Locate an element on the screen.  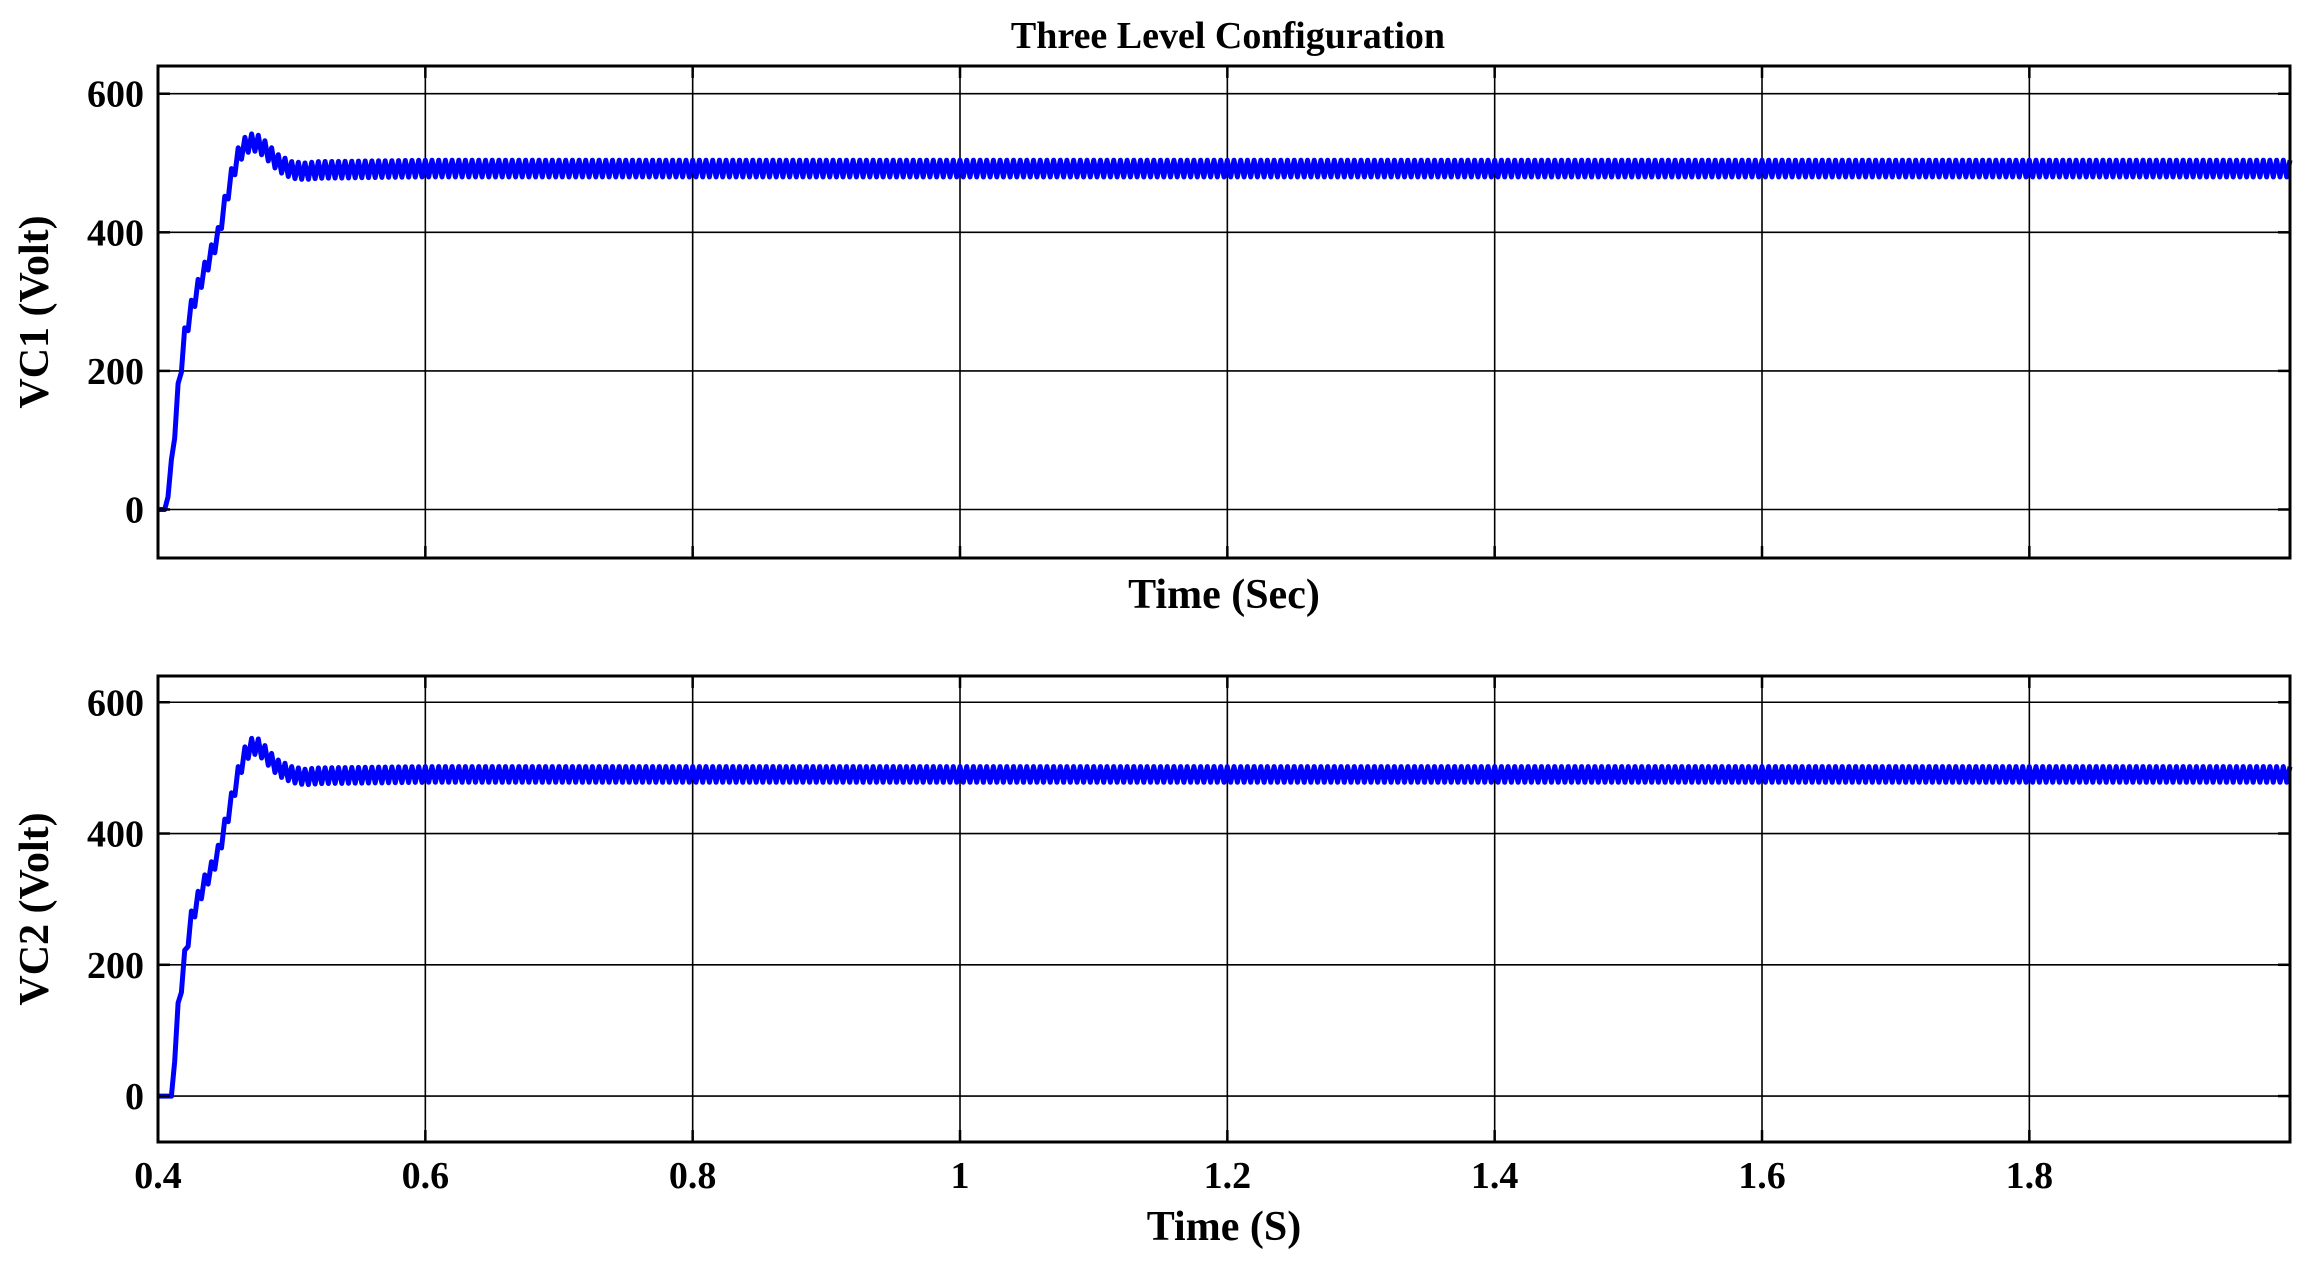
vc2-y-tick-label: 0 is located at coordinates (134, 1097).